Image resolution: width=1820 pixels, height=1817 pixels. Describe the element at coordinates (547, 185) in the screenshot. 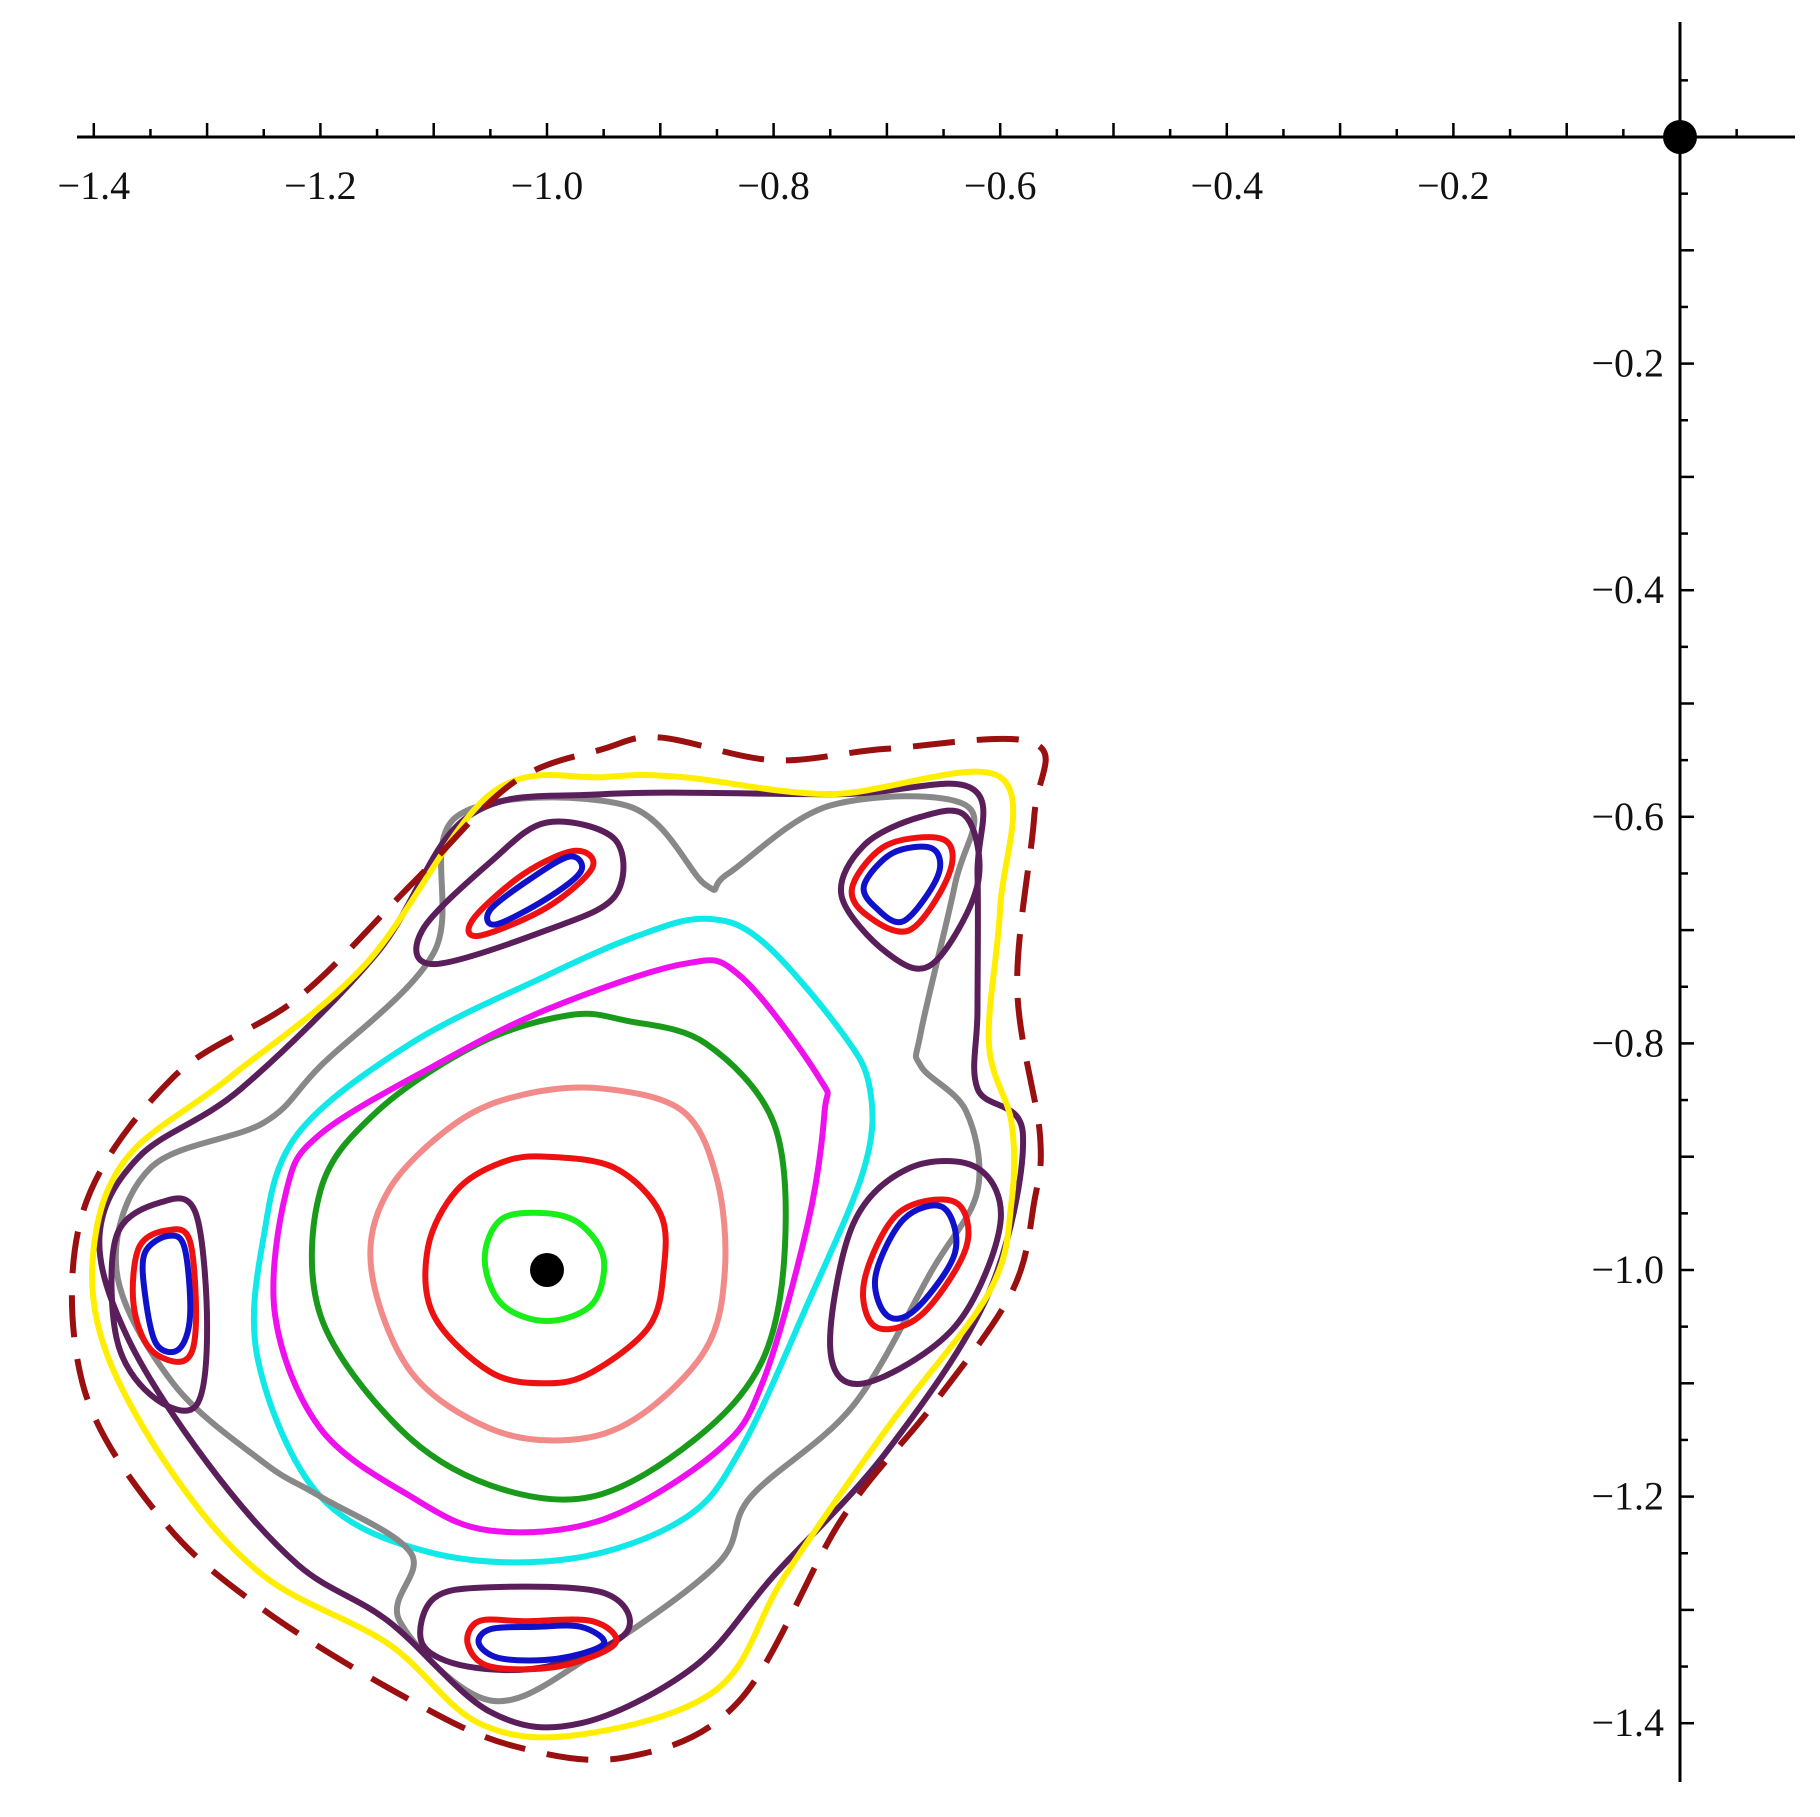

I see `x-tick-label: −1.0` at that location.